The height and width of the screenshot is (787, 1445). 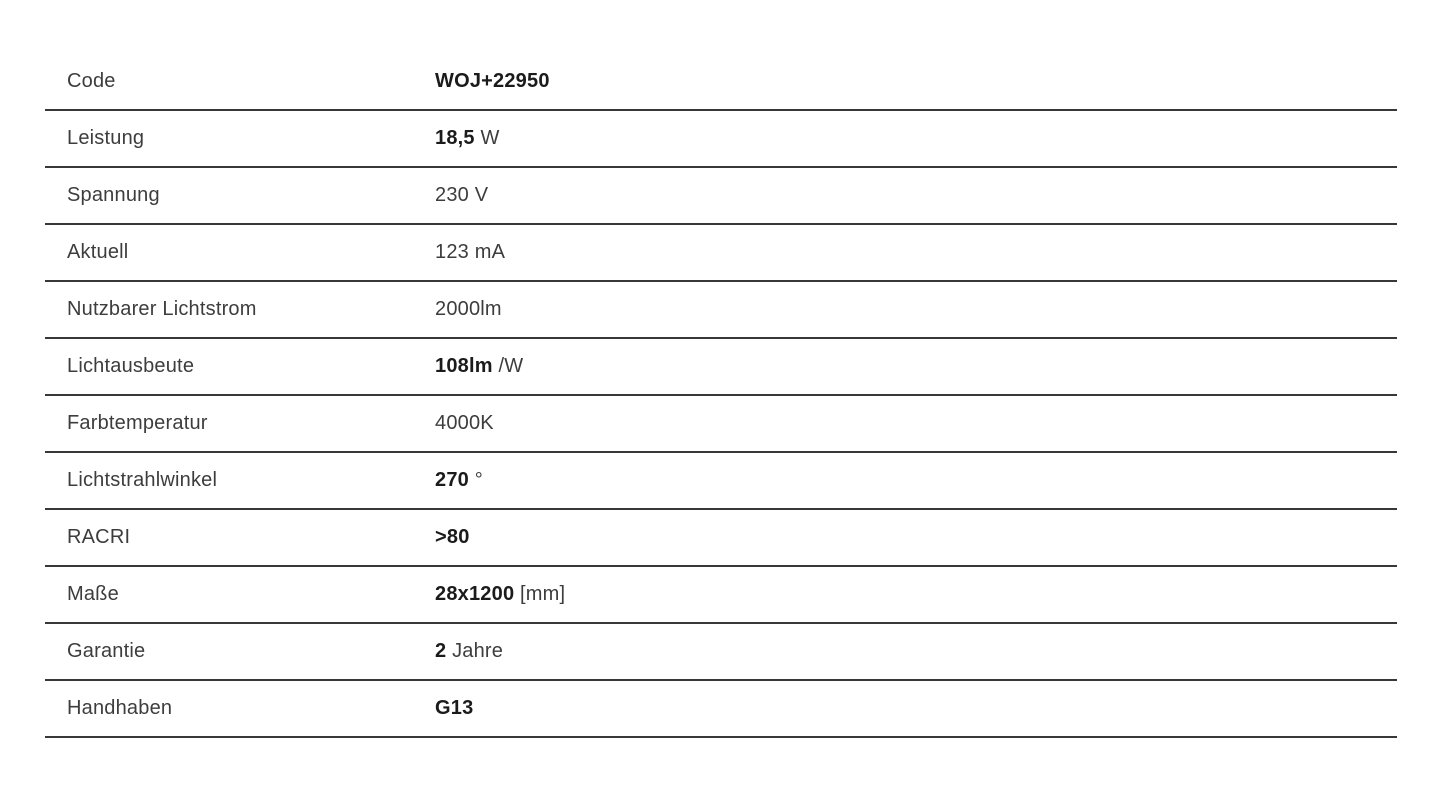 What do you see at coordinates (106, 651) in the screenshot?
I see `spec-label: Garantie` at bounding box center [106, 651].